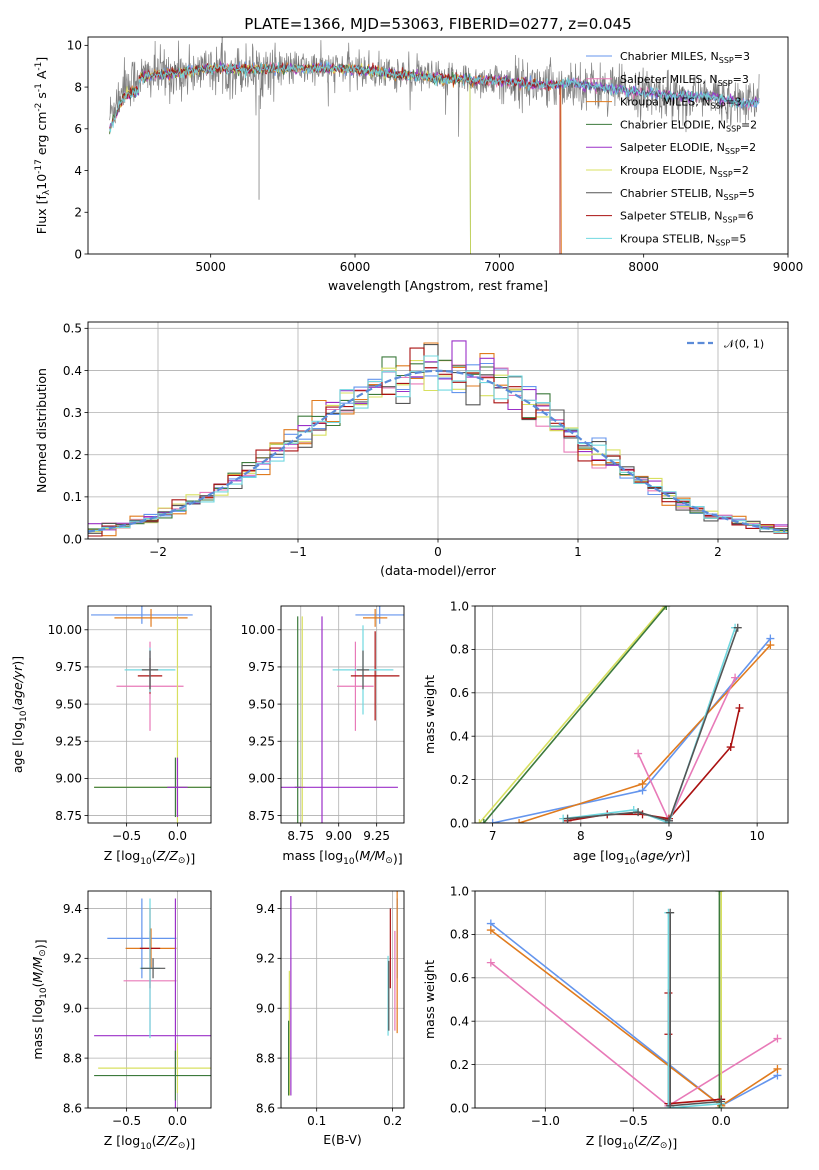  What do you see at coordinates (72, 1108) in the screenshot?
I see `y-tick-label: 8.6` at bounding box center [72, 1108].